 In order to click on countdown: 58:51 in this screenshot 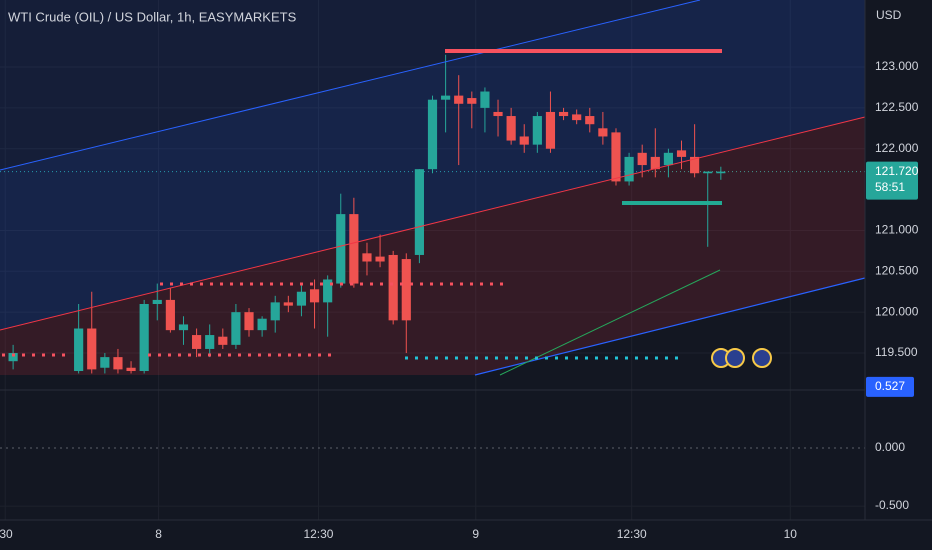, I will do `click(890, 187)`.